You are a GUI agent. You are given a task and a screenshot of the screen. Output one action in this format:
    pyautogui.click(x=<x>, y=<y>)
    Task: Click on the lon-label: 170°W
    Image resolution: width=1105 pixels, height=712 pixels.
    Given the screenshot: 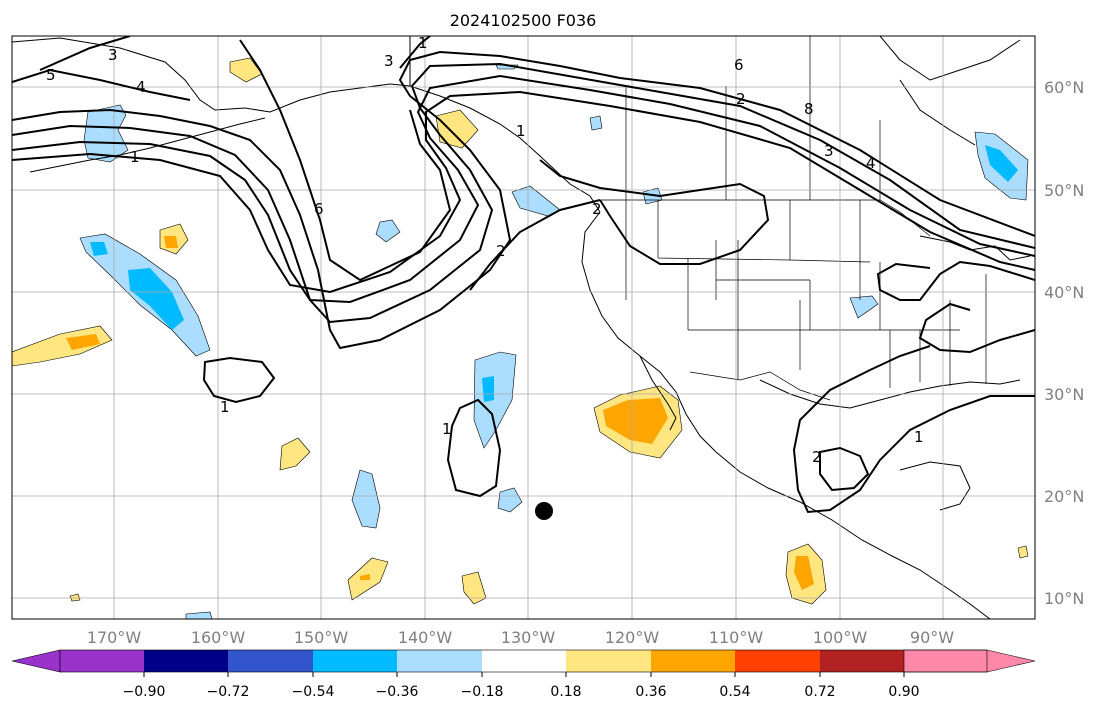 What is the action you would take?
    pyautogui.click(x=114, y=637)
    